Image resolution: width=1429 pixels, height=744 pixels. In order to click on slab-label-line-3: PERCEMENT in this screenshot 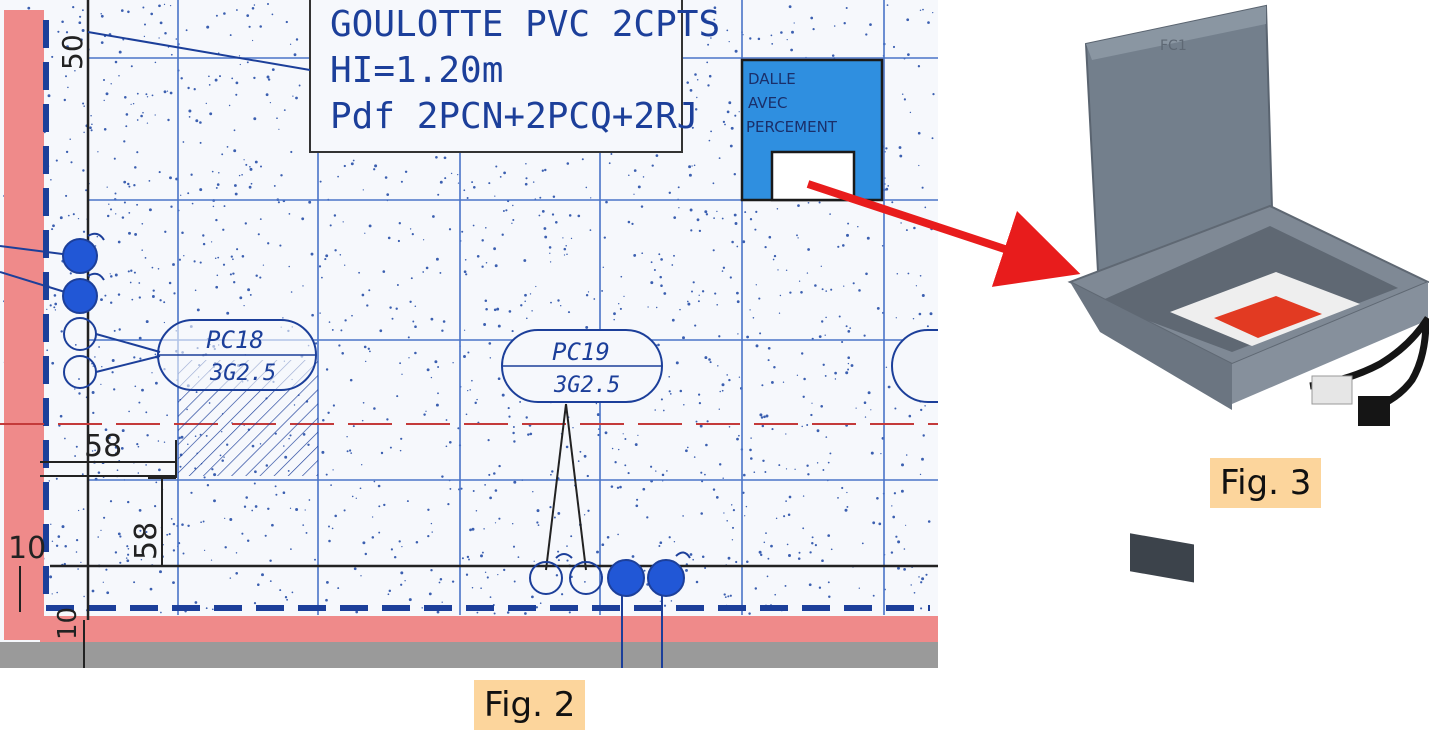, I will do `click(792, 127)`.